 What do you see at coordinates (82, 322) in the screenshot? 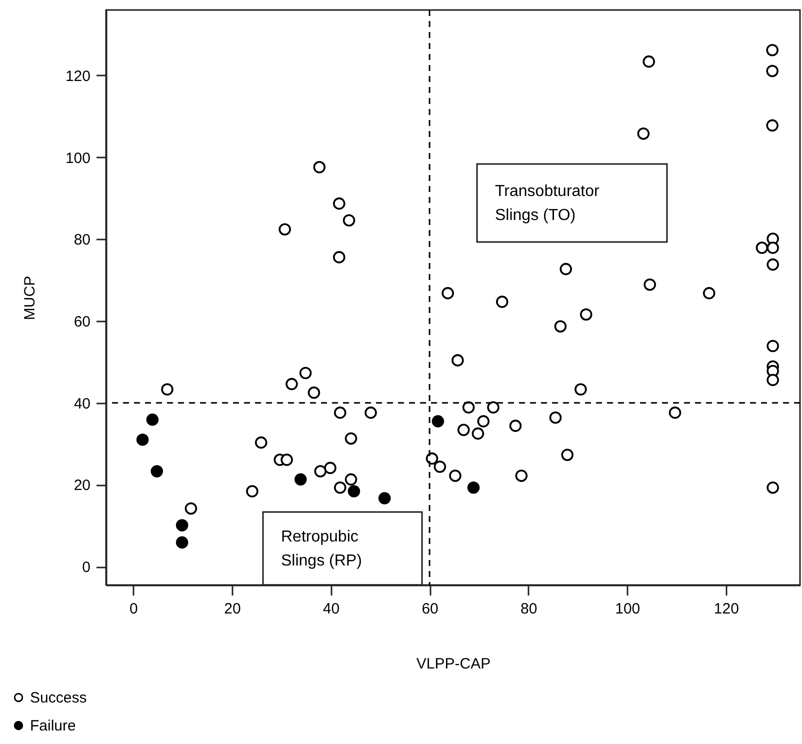
I see `y-tick-label: 60` at bounding box center [82, 322].